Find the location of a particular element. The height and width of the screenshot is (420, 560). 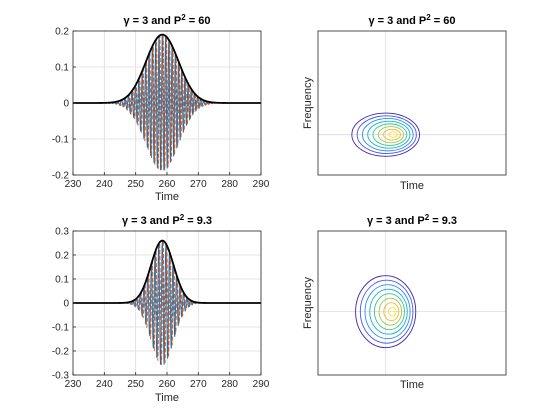

y-tick-label: -0.3 is located at coordinates (61, 376).